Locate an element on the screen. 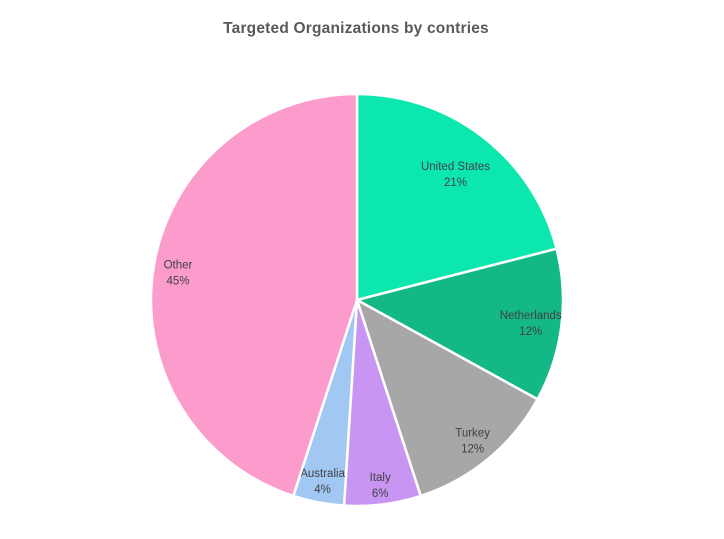  slice-label-netherlands: Netherlands 12% is located at coordinates (531, 324).